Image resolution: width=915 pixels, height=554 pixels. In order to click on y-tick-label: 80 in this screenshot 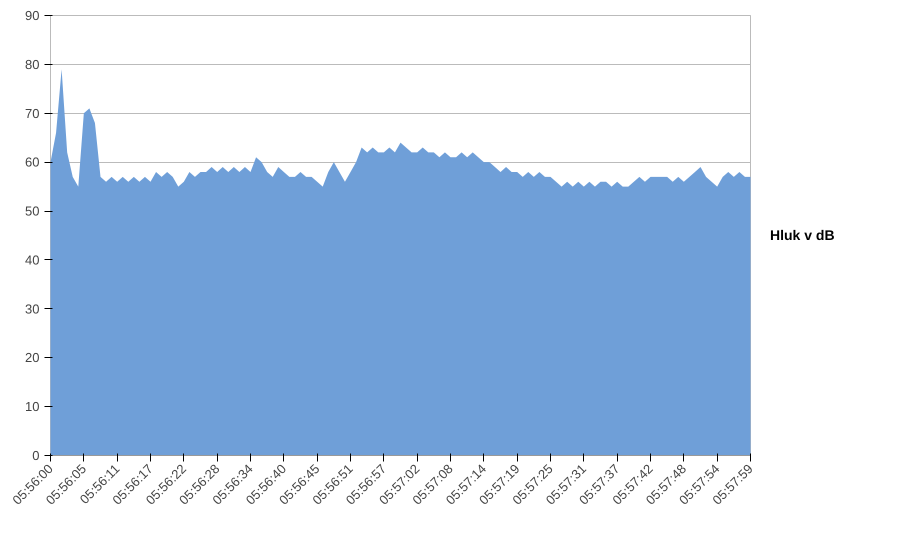, I will do `click(32, 64)`.